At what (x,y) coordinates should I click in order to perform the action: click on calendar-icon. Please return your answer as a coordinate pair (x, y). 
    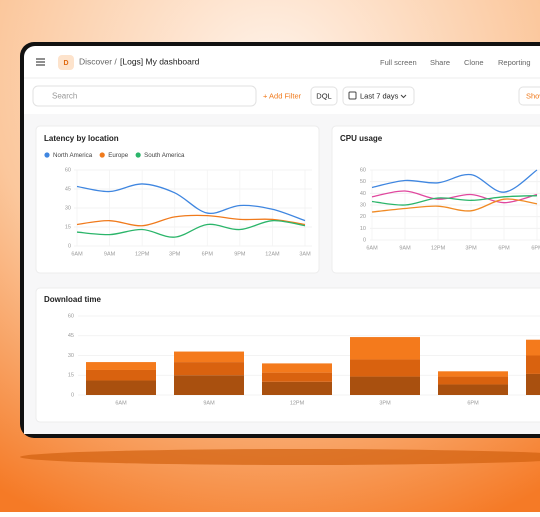
    Looking at the image, I should click on (352, 95).